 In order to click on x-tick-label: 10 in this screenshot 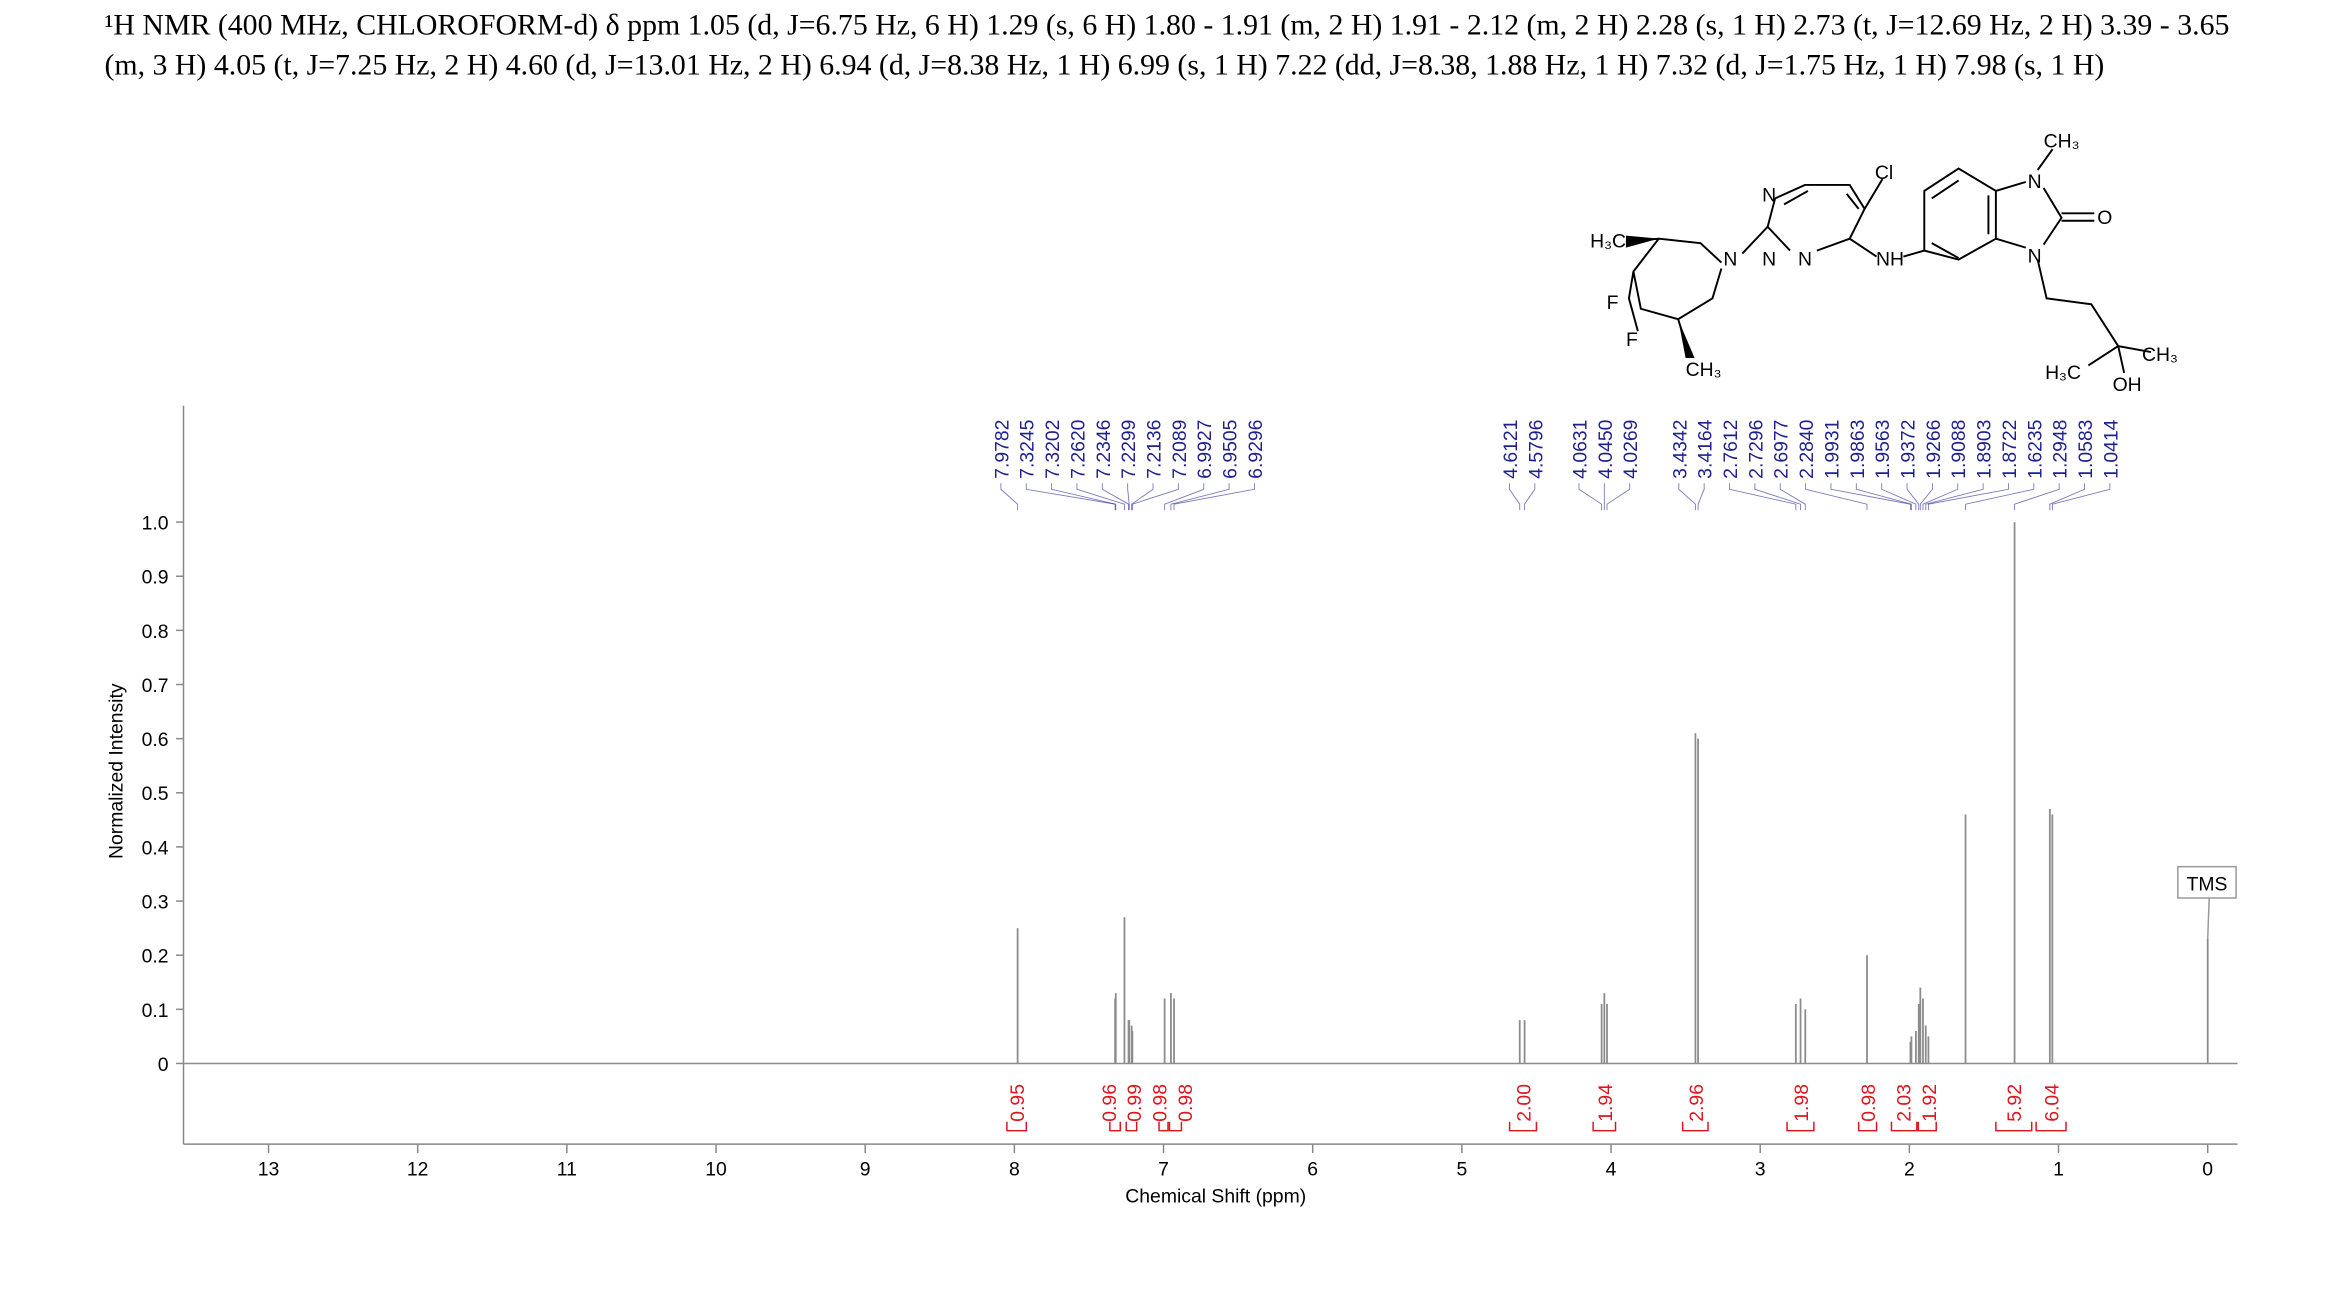, I will do `click(716, 1169)`.